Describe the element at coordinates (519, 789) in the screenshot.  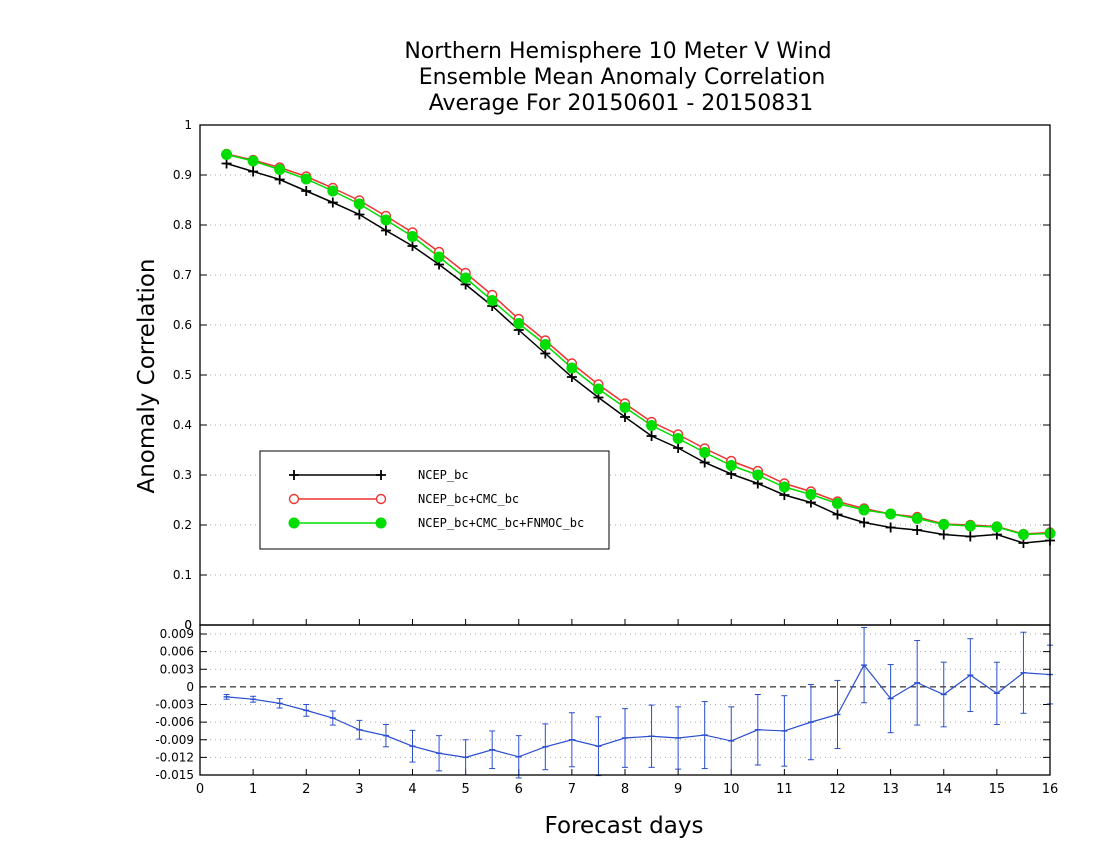
I see `x-tick-label: 6` at that location.